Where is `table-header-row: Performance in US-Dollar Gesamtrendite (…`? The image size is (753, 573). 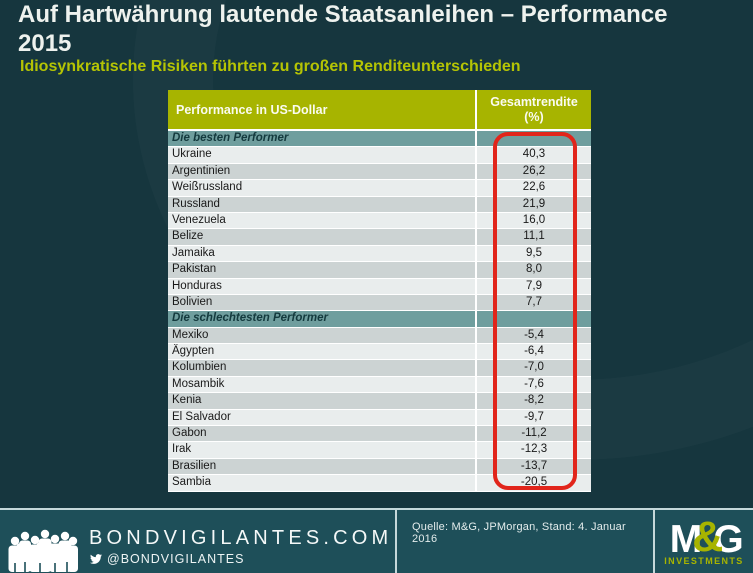 table-header-row: Performance in US-Dollar Gesamtrendite (… is located at coordinates (379, 110).